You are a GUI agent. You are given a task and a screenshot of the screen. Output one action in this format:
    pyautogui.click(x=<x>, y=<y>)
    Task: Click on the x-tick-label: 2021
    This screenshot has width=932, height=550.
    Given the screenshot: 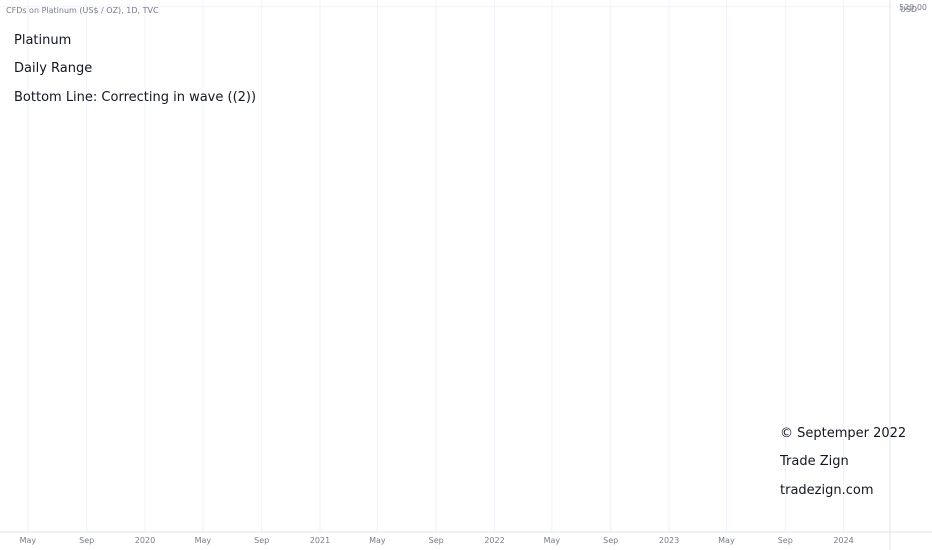 What is the action you would take?
    pyautogui.click(x=320, y=540)
    